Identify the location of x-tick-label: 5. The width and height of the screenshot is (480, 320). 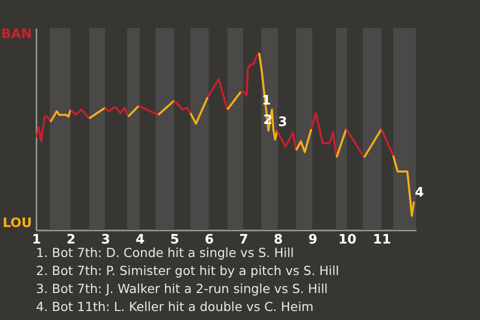
(175, 240).